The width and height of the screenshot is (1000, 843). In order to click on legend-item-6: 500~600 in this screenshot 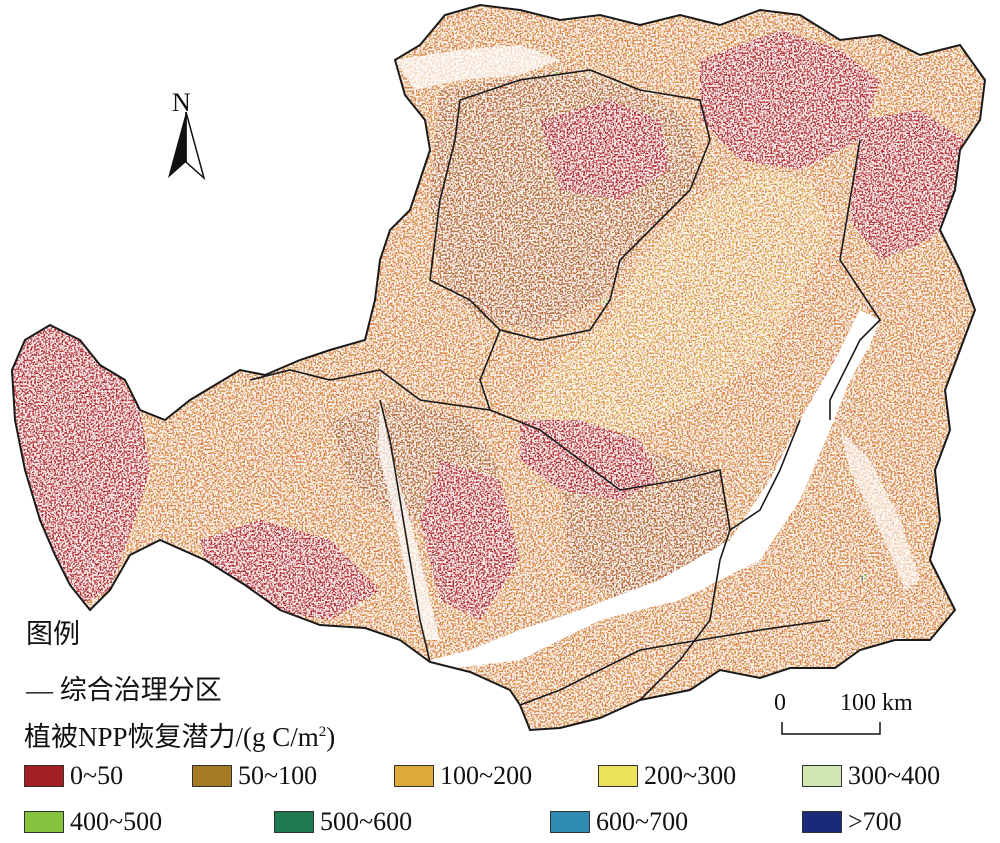, I will do `click(343, 822)`.